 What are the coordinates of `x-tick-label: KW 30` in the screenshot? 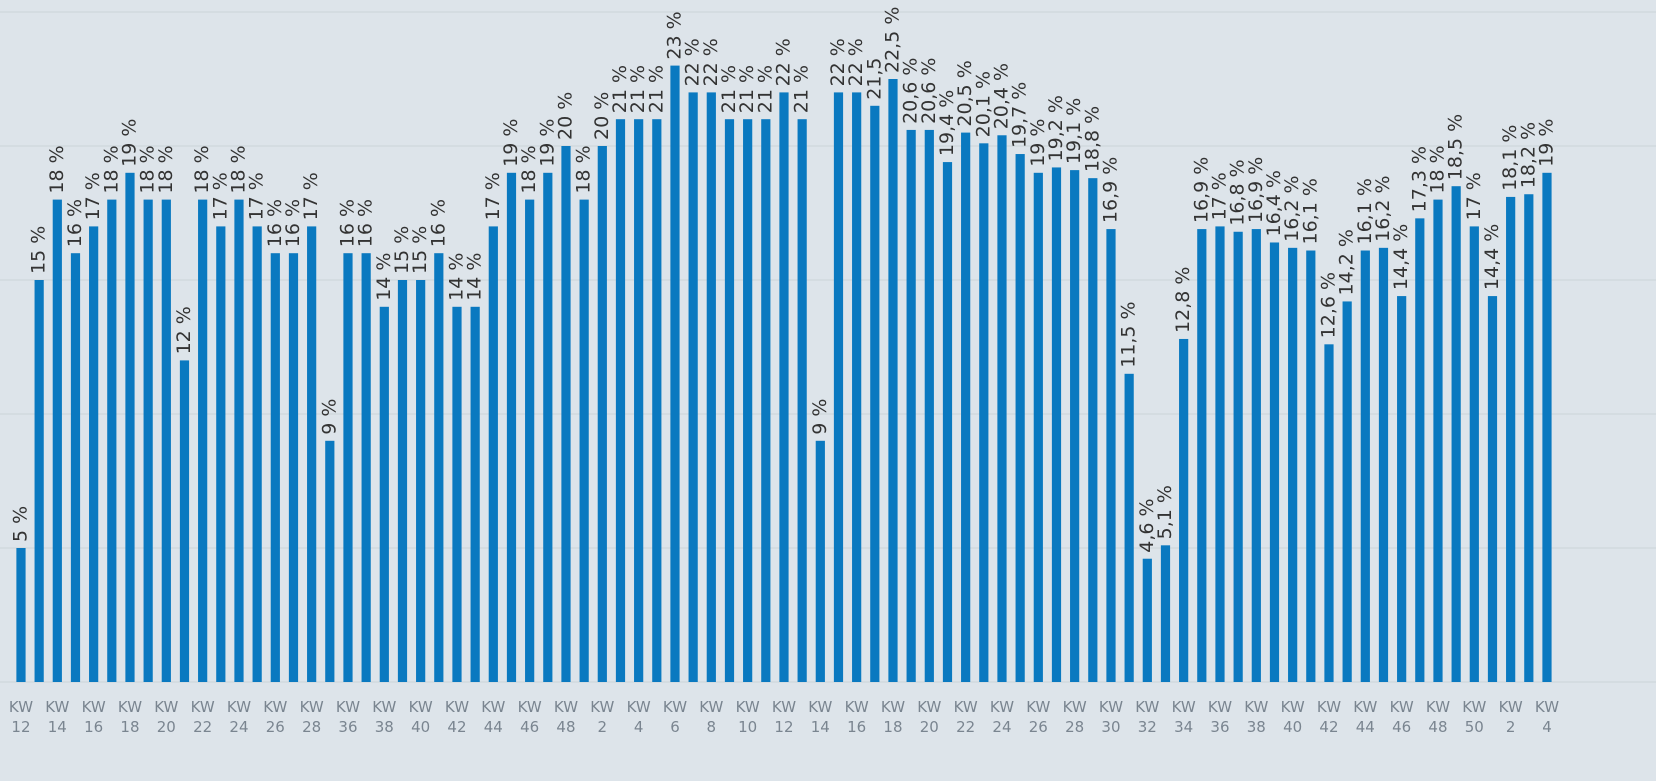 It's located at (1111, 717).